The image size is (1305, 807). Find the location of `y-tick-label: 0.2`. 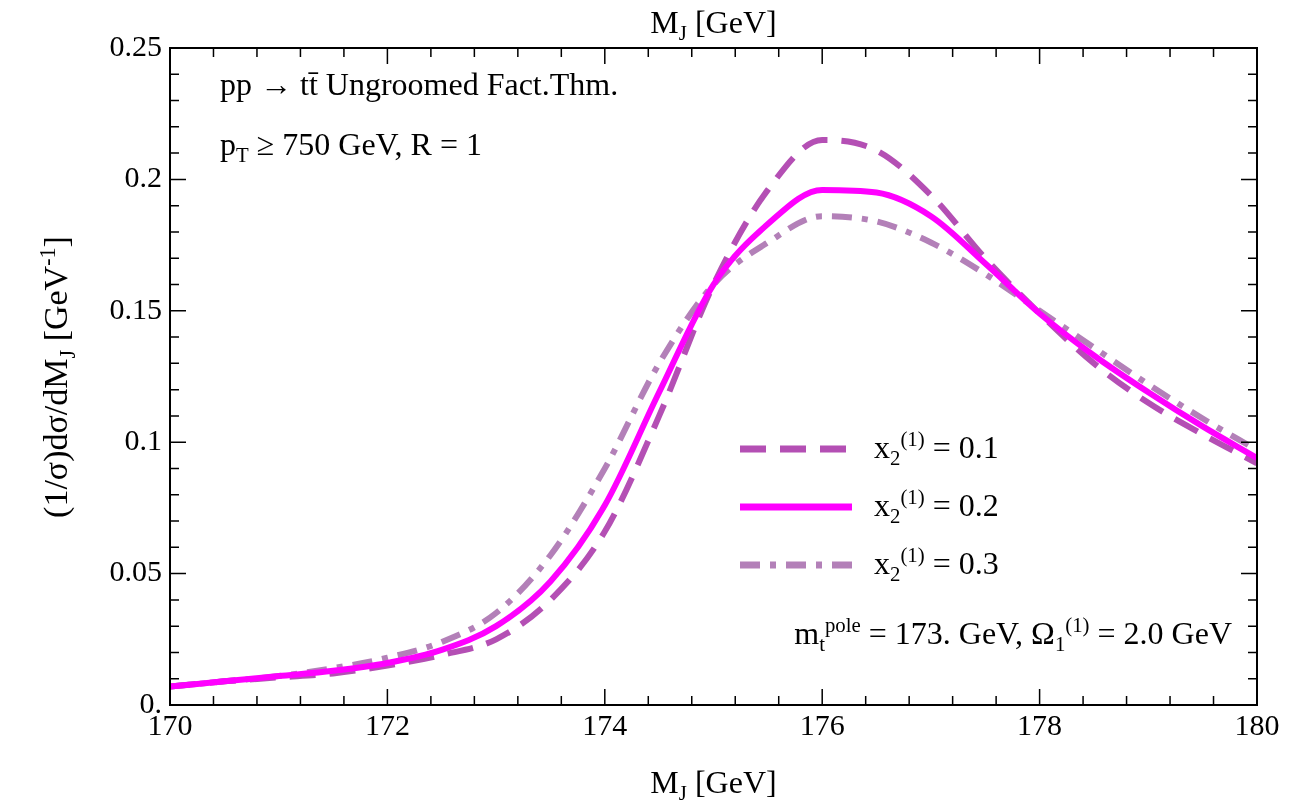

y-tick-label: 0.2 is located at coordinates (143, 177).